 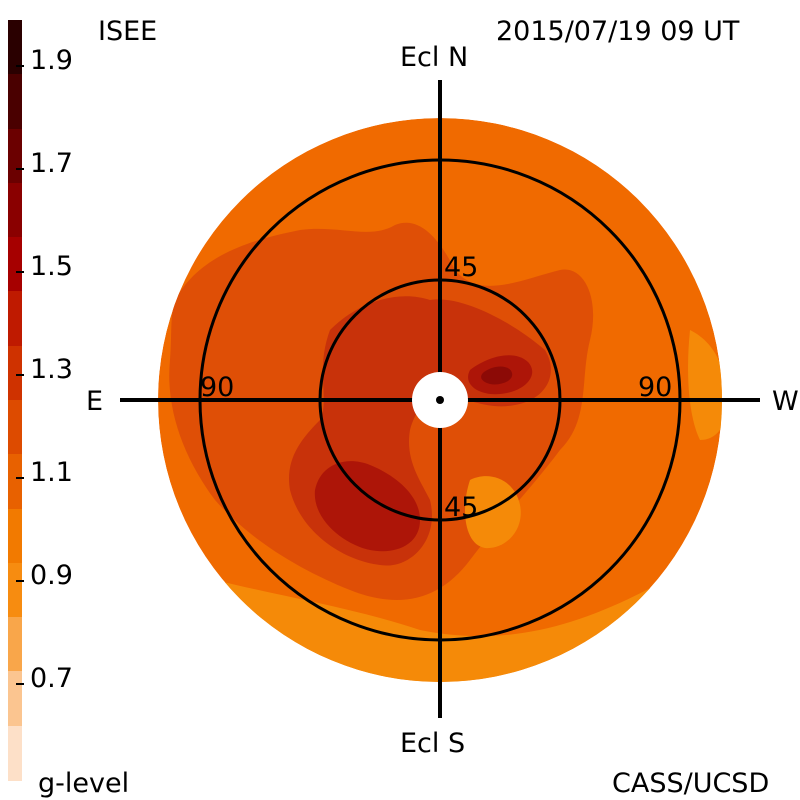 What do you see at coordinates (51, 163) in the screenshot?
I see `colorbar-tick-label: 1.7` at bounding box center [51, 163].